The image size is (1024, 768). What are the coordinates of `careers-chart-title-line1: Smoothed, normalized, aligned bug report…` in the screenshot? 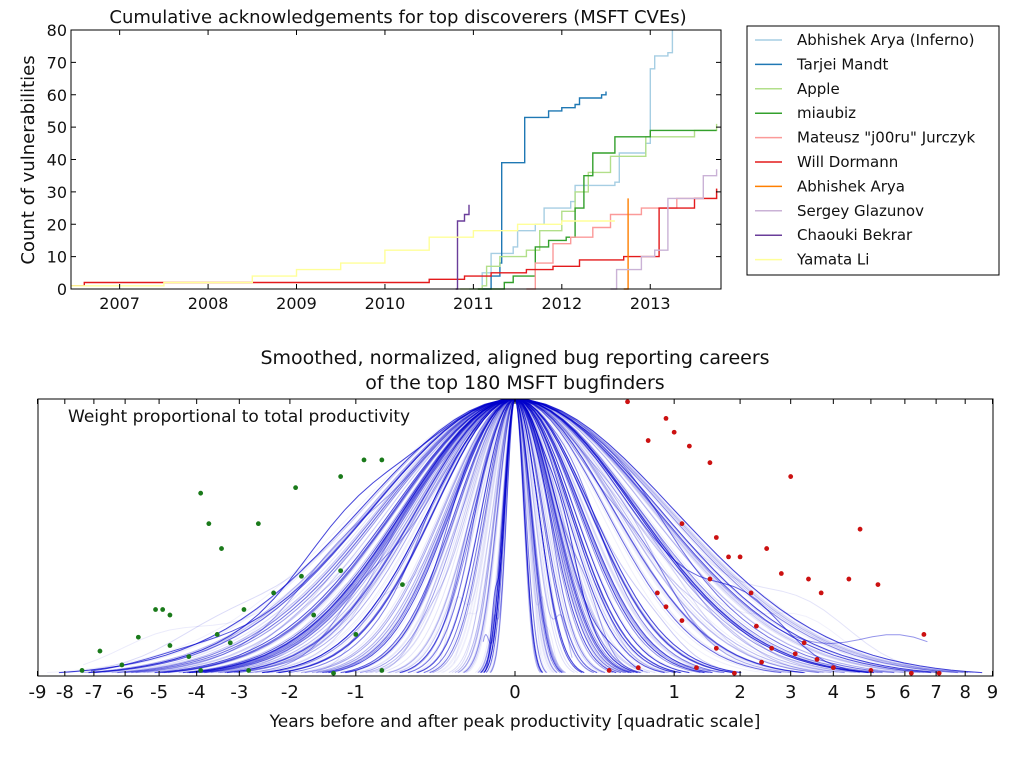 It's located at (514, 358).